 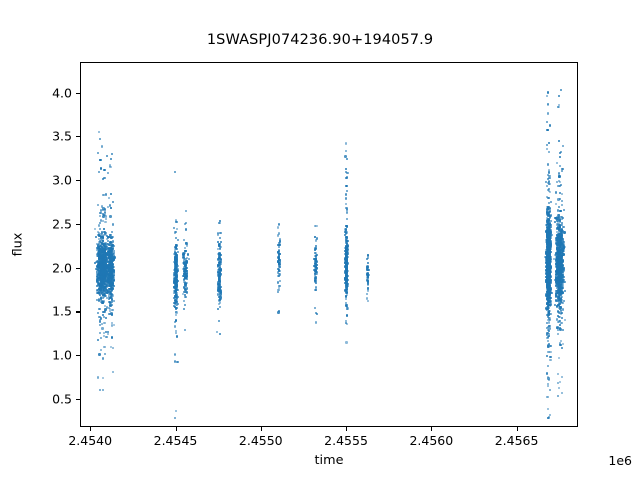 What do you see at coordinates (62, 399) in the screenshot?
I see `y-tick-label: 0.5` at bounding box center [62, 399].